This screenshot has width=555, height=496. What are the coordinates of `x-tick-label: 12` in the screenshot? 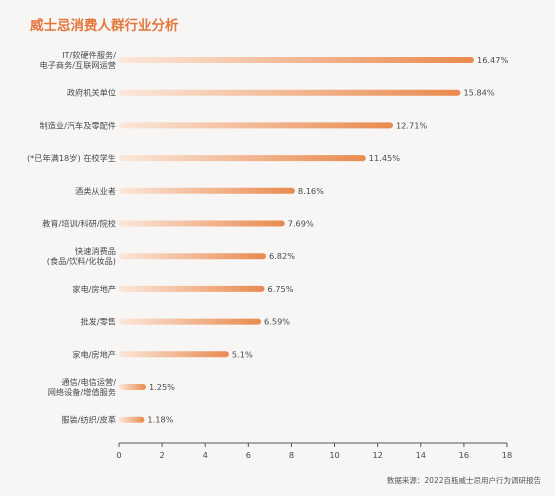 It's located at (377, 455).